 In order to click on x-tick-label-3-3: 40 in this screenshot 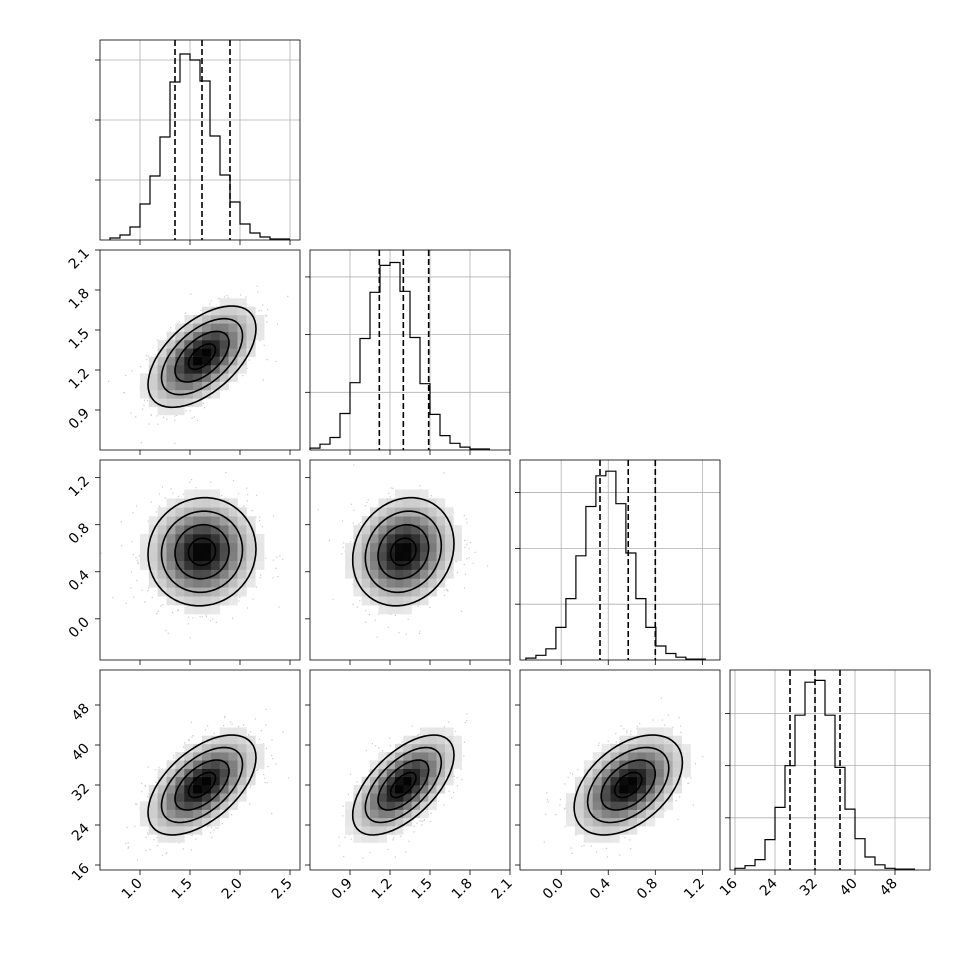, I will do `click(849, 888)`.